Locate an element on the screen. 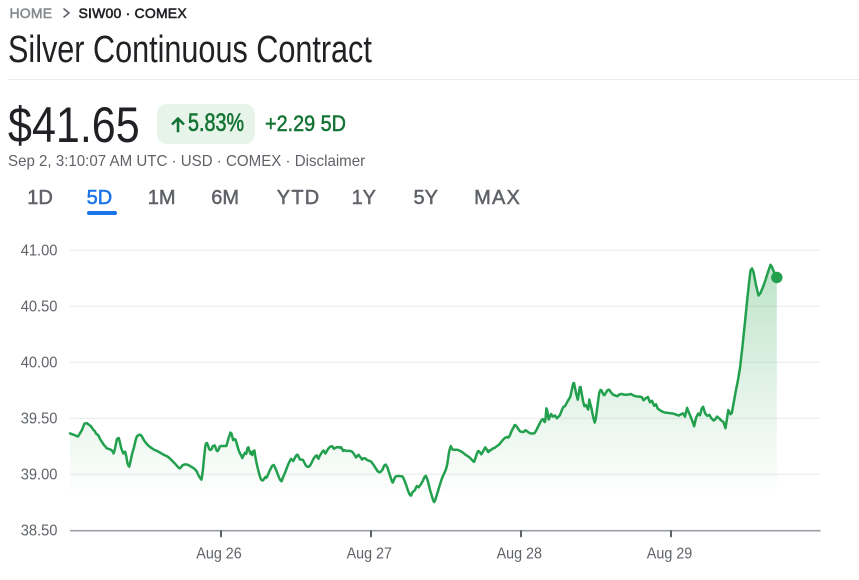 The image size is (859, 580). svg-text: 39.50 is located at coordinates (39, 418).